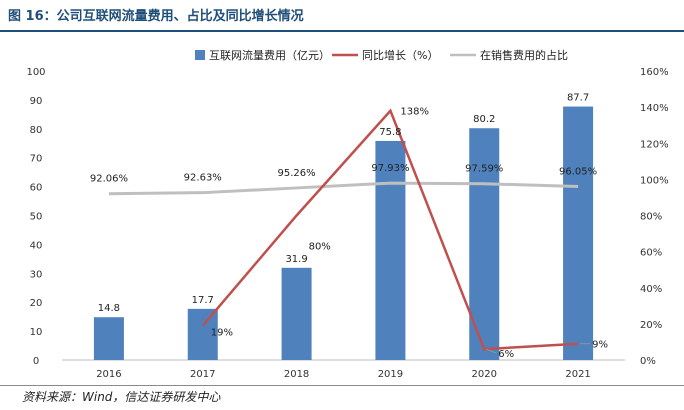 The height and width of the screenshot is (410, 684). I want to click on share-value-label: 92.06%, so click(109, 179).